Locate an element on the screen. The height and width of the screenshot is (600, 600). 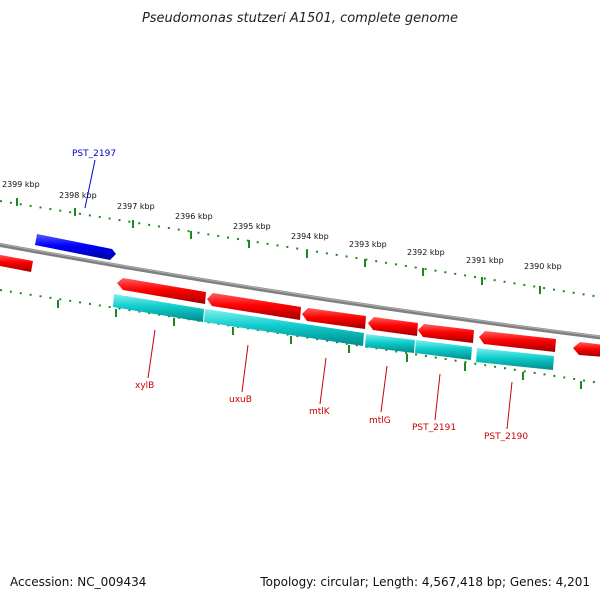
cds-mtlg is located at coordinates (390, 343).